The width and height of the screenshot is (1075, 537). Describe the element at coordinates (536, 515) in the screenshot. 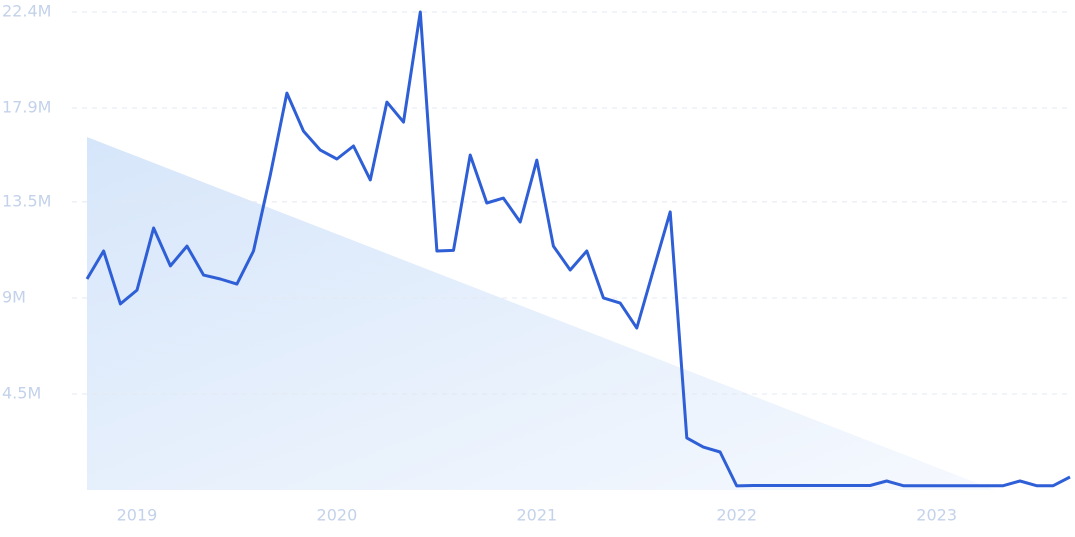

I see `x-tick-label: 2021` at that location.